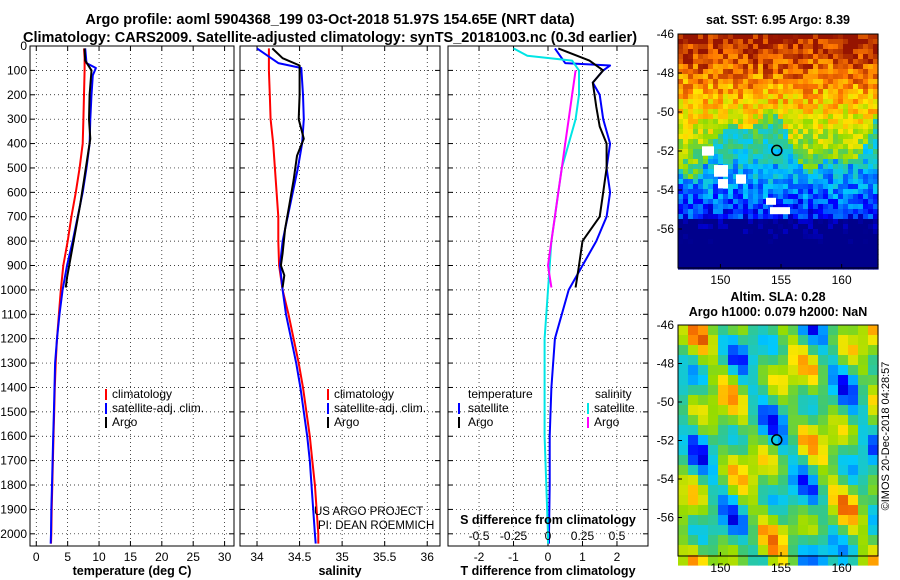 This screenshot has height=580, width=900. What do you see at coordinates (13, 412) in the screenshot?
I see `y-tick-label: 1500` at bounding box center [13, 412].